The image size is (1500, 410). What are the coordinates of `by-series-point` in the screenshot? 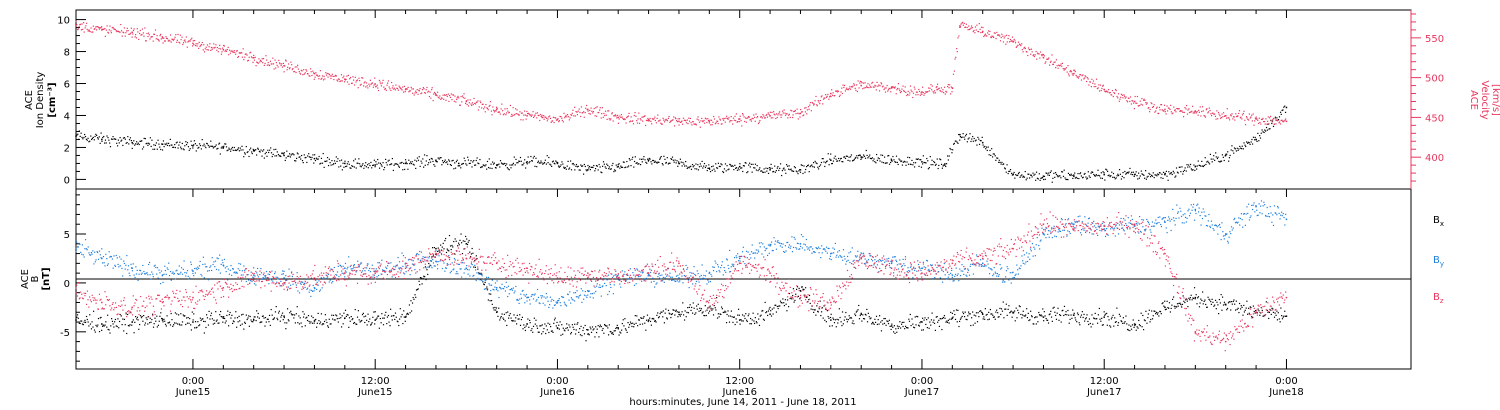 It's located at (588, 290).